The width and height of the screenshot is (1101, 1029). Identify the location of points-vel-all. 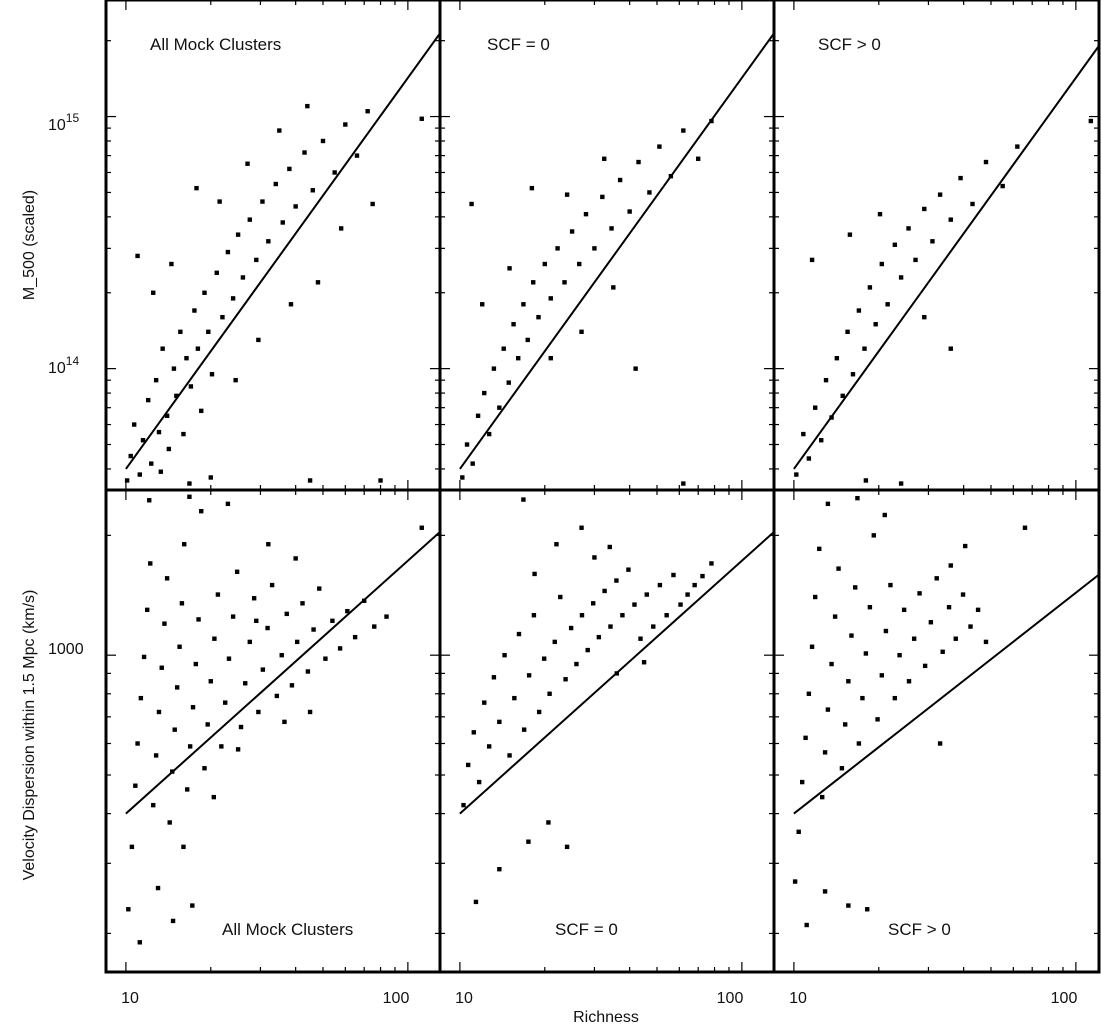
(275, 719).